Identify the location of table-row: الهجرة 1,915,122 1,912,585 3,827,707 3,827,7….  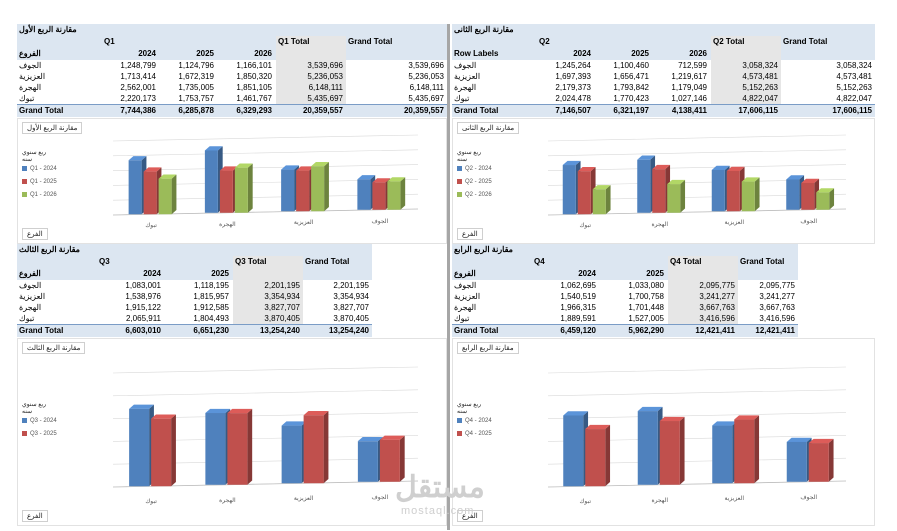
(194, 308).